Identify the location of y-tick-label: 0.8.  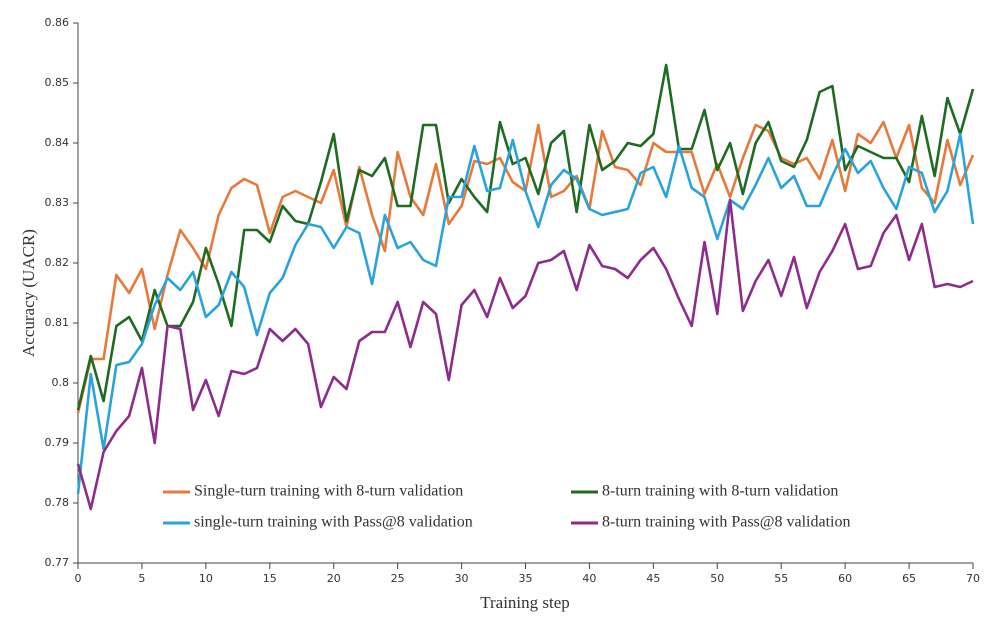
(61, 382).